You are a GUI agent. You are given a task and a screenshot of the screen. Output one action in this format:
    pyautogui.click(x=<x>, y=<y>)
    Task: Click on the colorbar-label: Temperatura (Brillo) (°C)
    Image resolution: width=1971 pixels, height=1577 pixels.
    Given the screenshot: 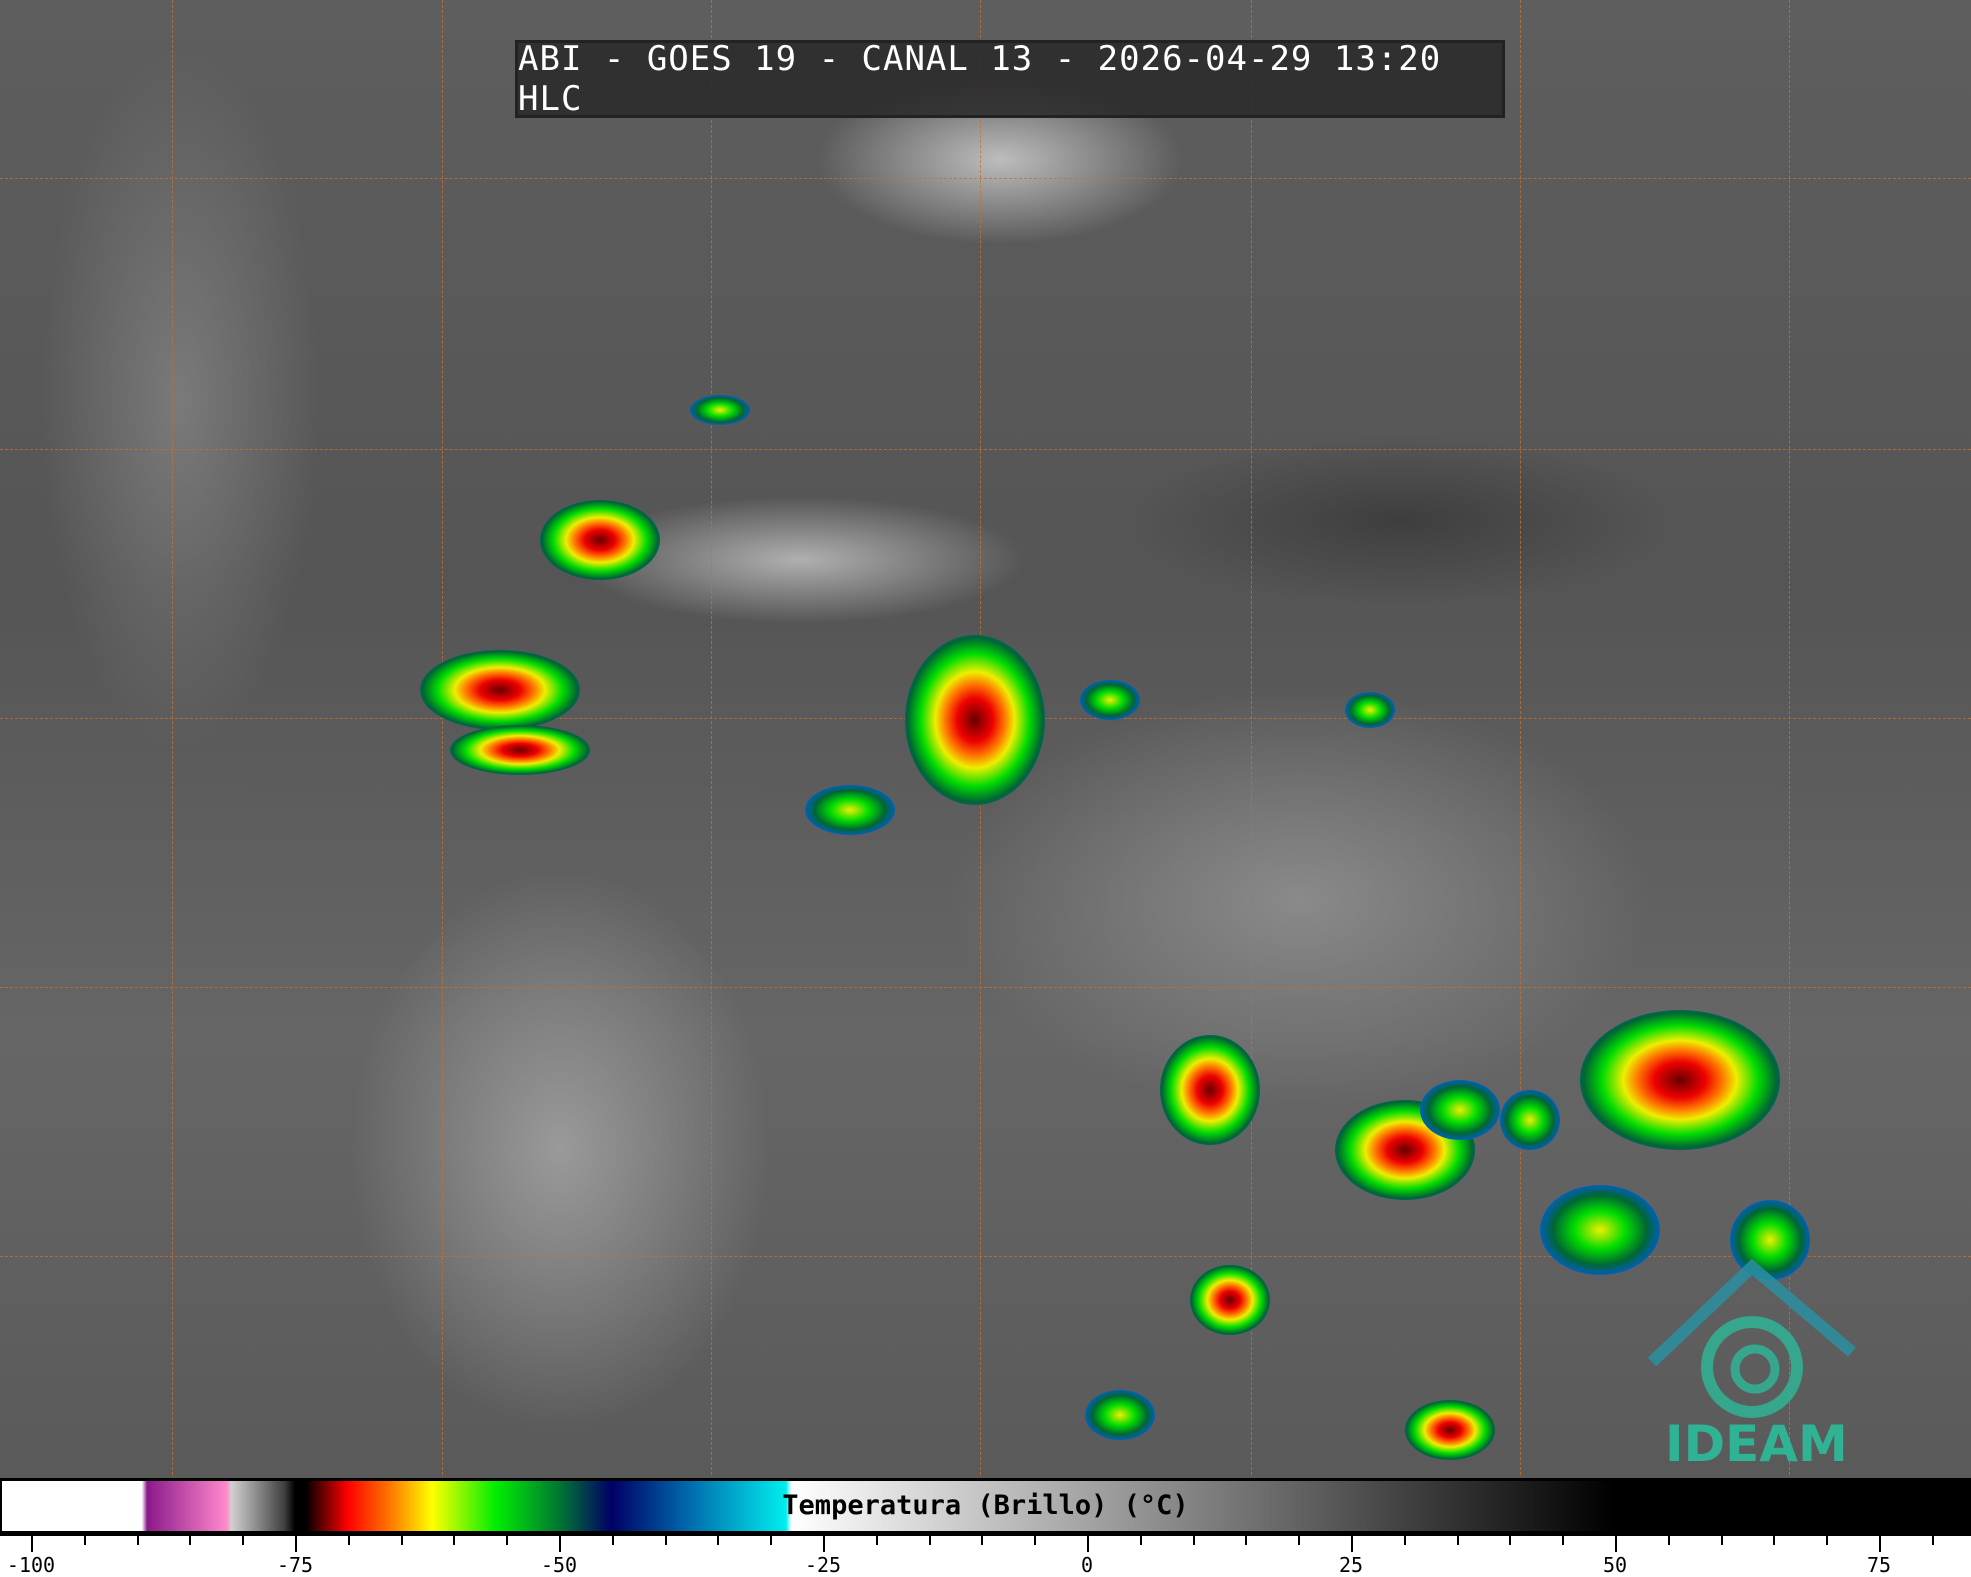 What is the action you would take?
    pyautogui.click(x=985, y=1505)
    